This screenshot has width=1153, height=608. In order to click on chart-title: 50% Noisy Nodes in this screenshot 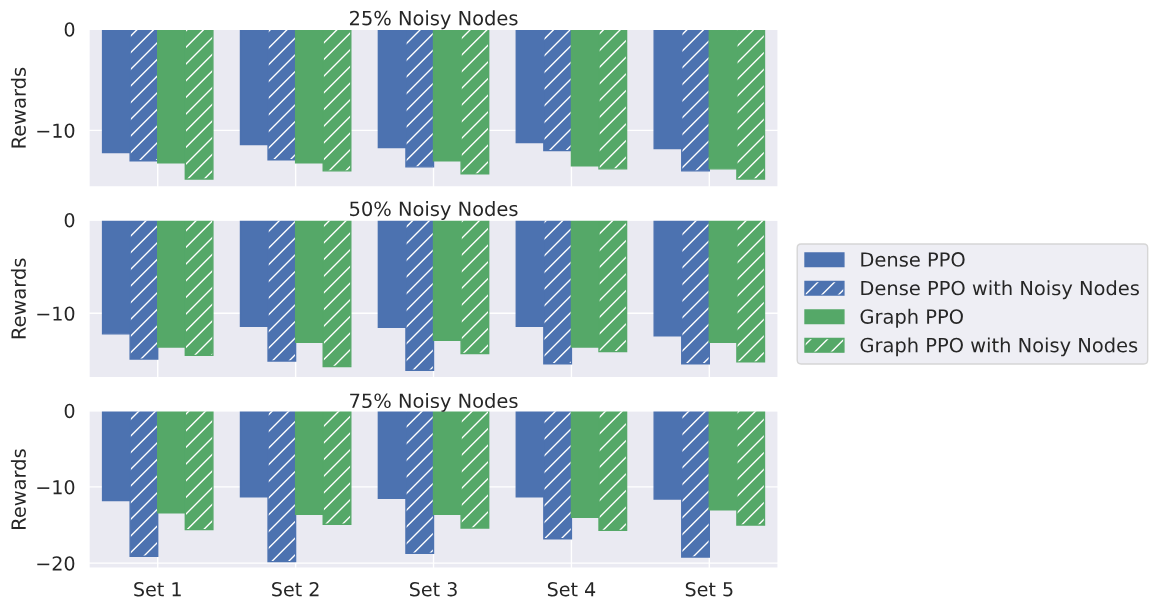, I will do `click(434, 210)`.